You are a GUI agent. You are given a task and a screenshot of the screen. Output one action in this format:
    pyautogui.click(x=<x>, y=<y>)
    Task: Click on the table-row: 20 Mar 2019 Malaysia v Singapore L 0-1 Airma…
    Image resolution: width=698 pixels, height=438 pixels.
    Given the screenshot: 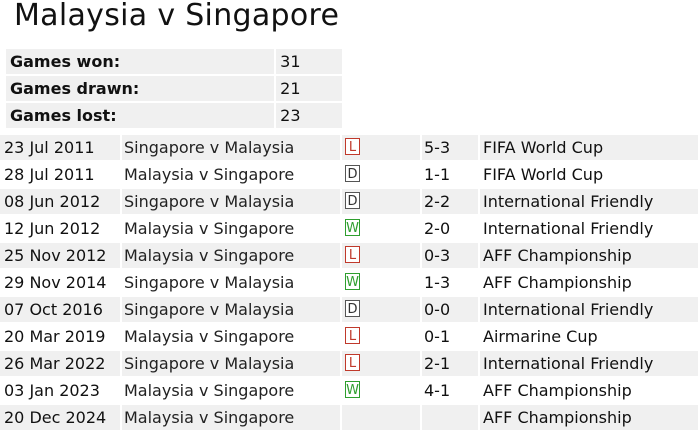 What is the action you would take?
    pyautogui.click(x=349, y=336)
    